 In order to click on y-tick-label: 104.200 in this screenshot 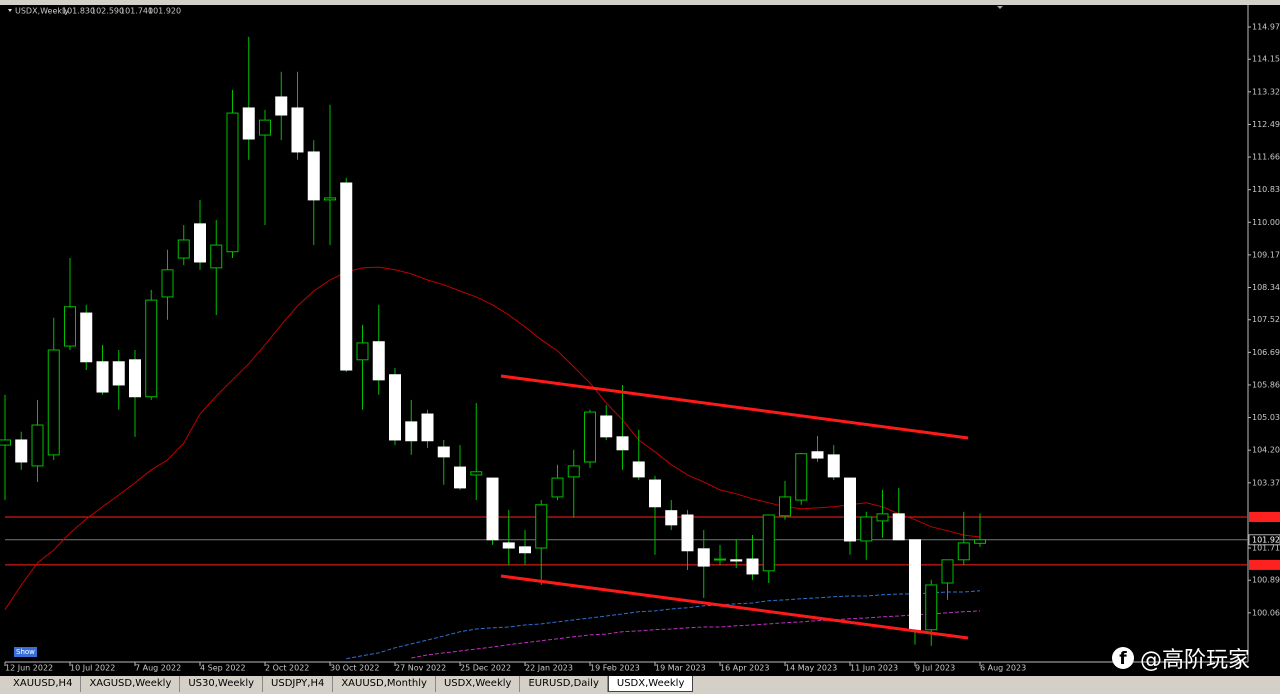, I will do `click(1266, 450)`.